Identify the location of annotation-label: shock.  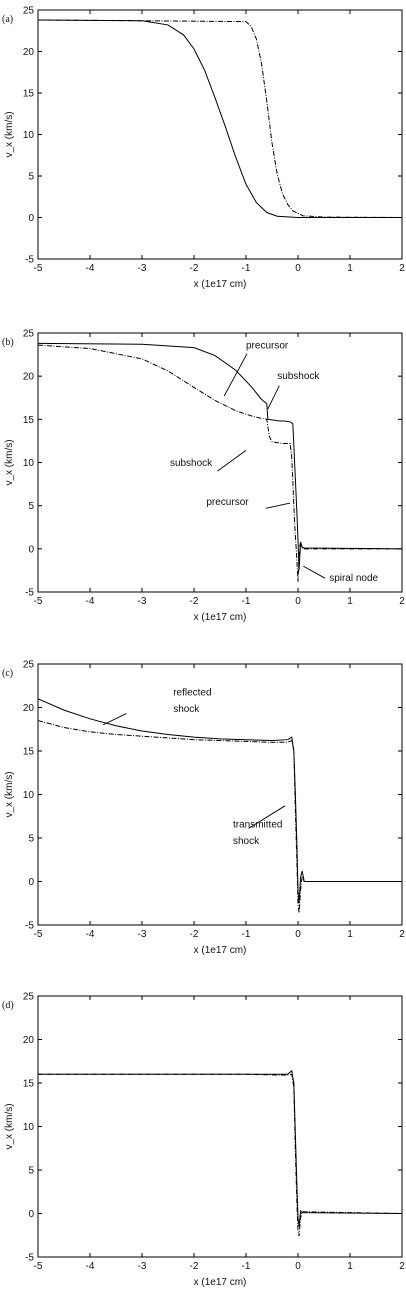
(246, 841).